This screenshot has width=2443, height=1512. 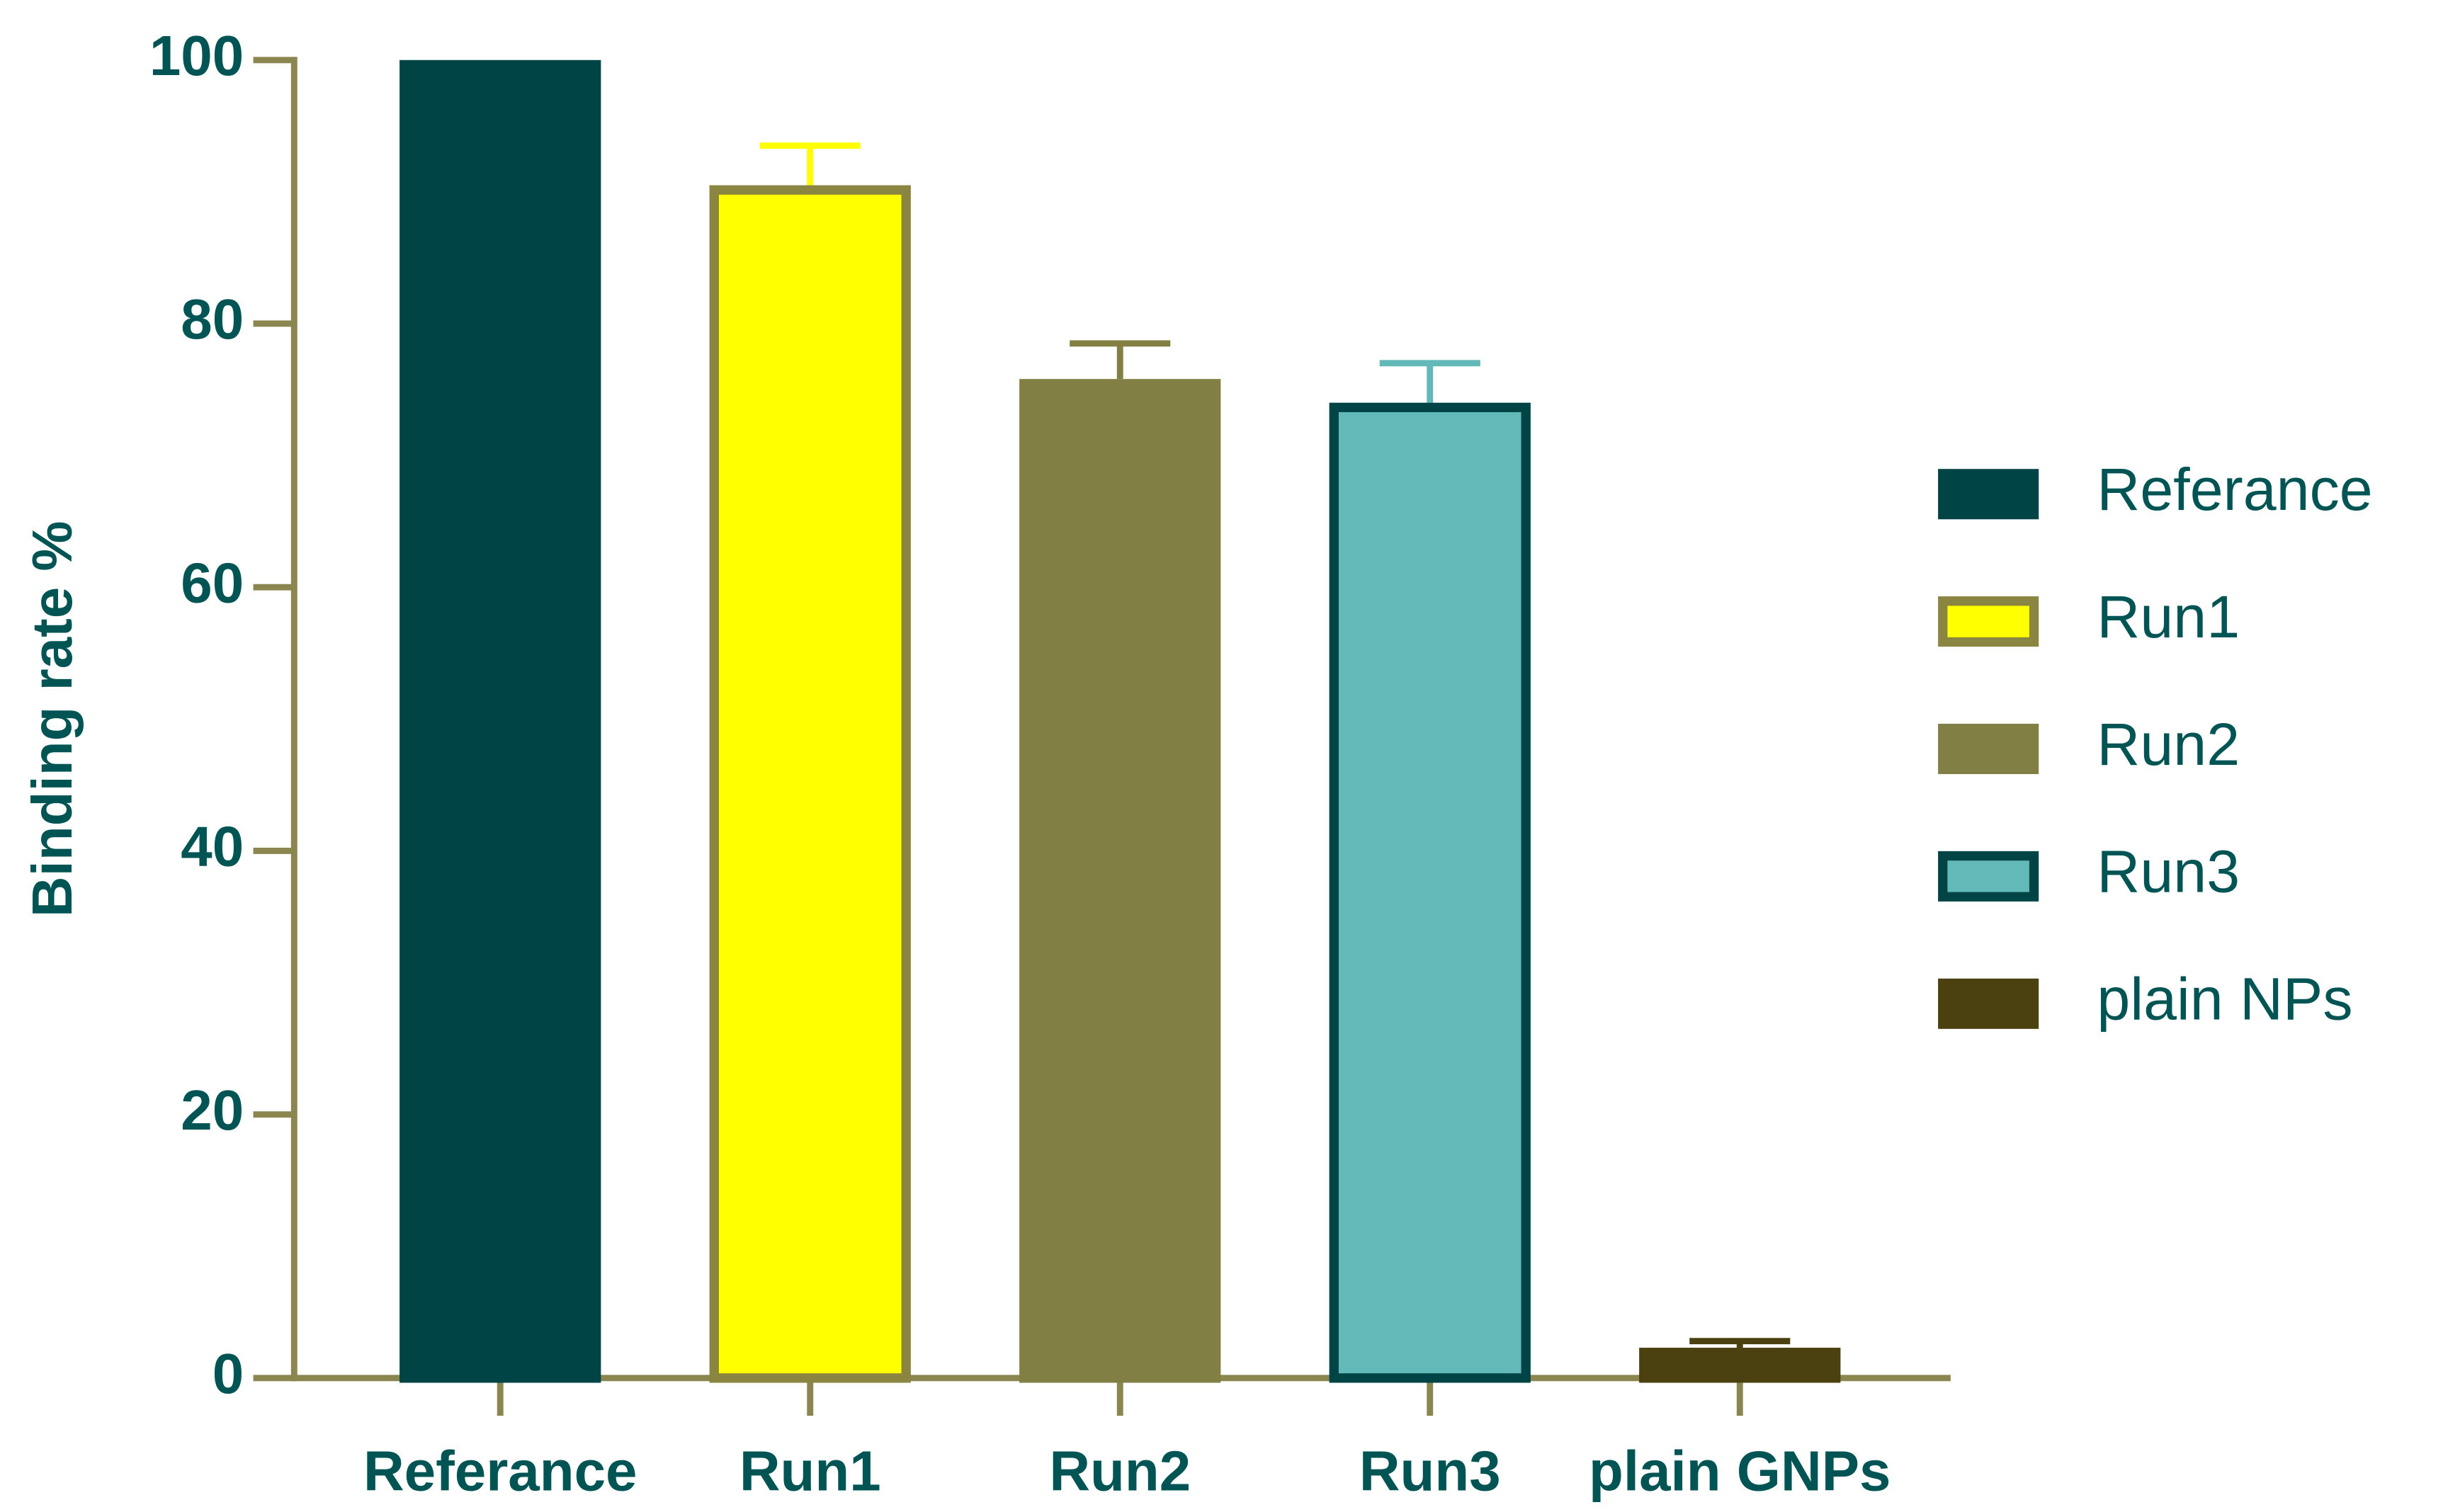 What do you see at coordinates (2224, 999) in the screenshot?
I see `legend-label: plain NPs` at bounding box center [2224, 999].